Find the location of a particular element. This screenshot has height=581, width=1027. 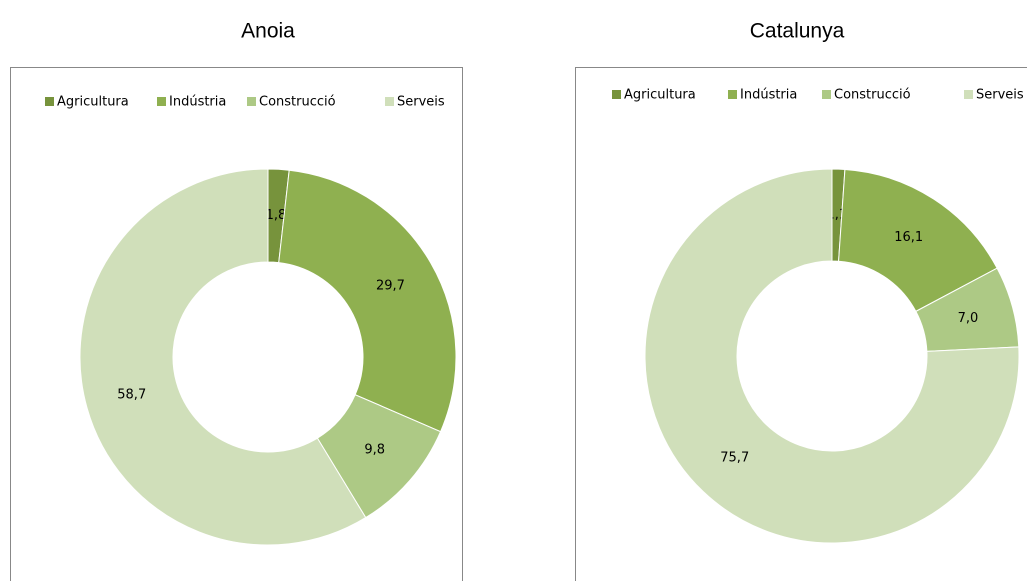

chart-title: Catalunya is located at coordinates (797, 31).